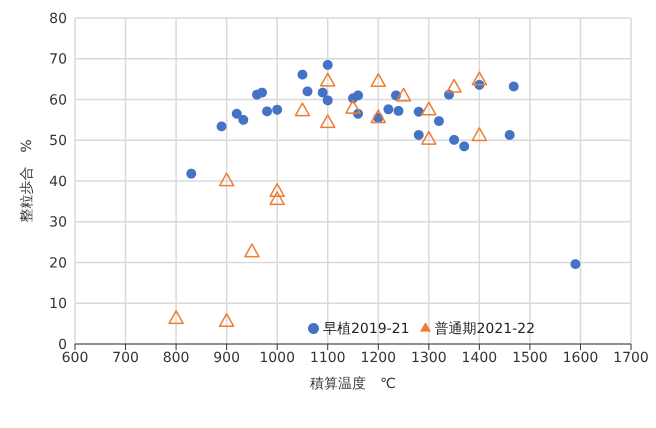  I want to click on x-tick-label: 1100, so click(328, 358).